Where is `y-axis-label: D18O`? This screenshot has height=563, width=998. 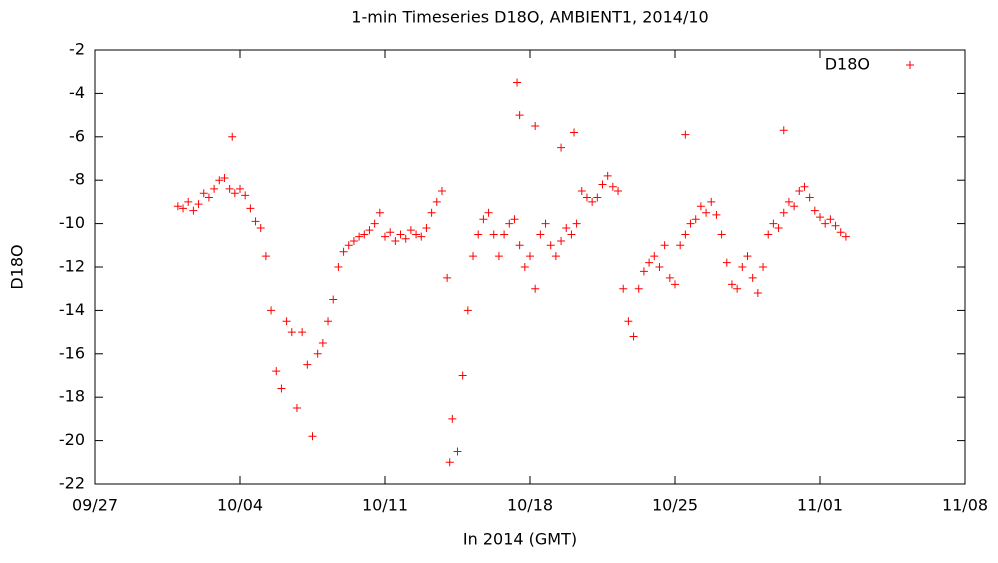 y-axis-label: D18O is located at coordinates (17, 266).